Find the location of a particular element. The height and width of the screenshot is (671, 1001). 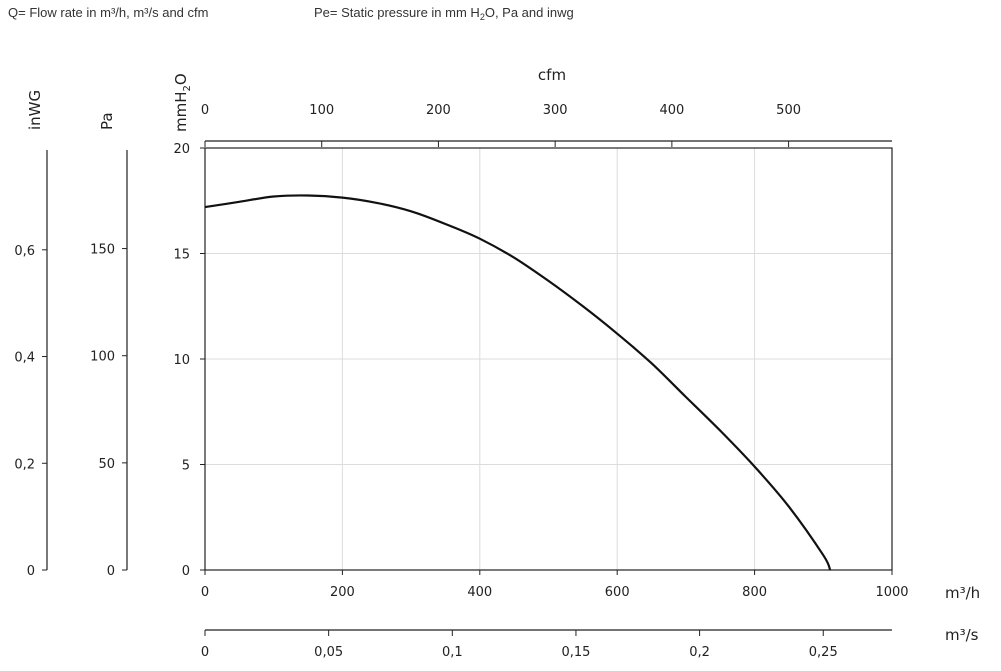

x-tick-label: 800 is located at coordinates (754, 592).